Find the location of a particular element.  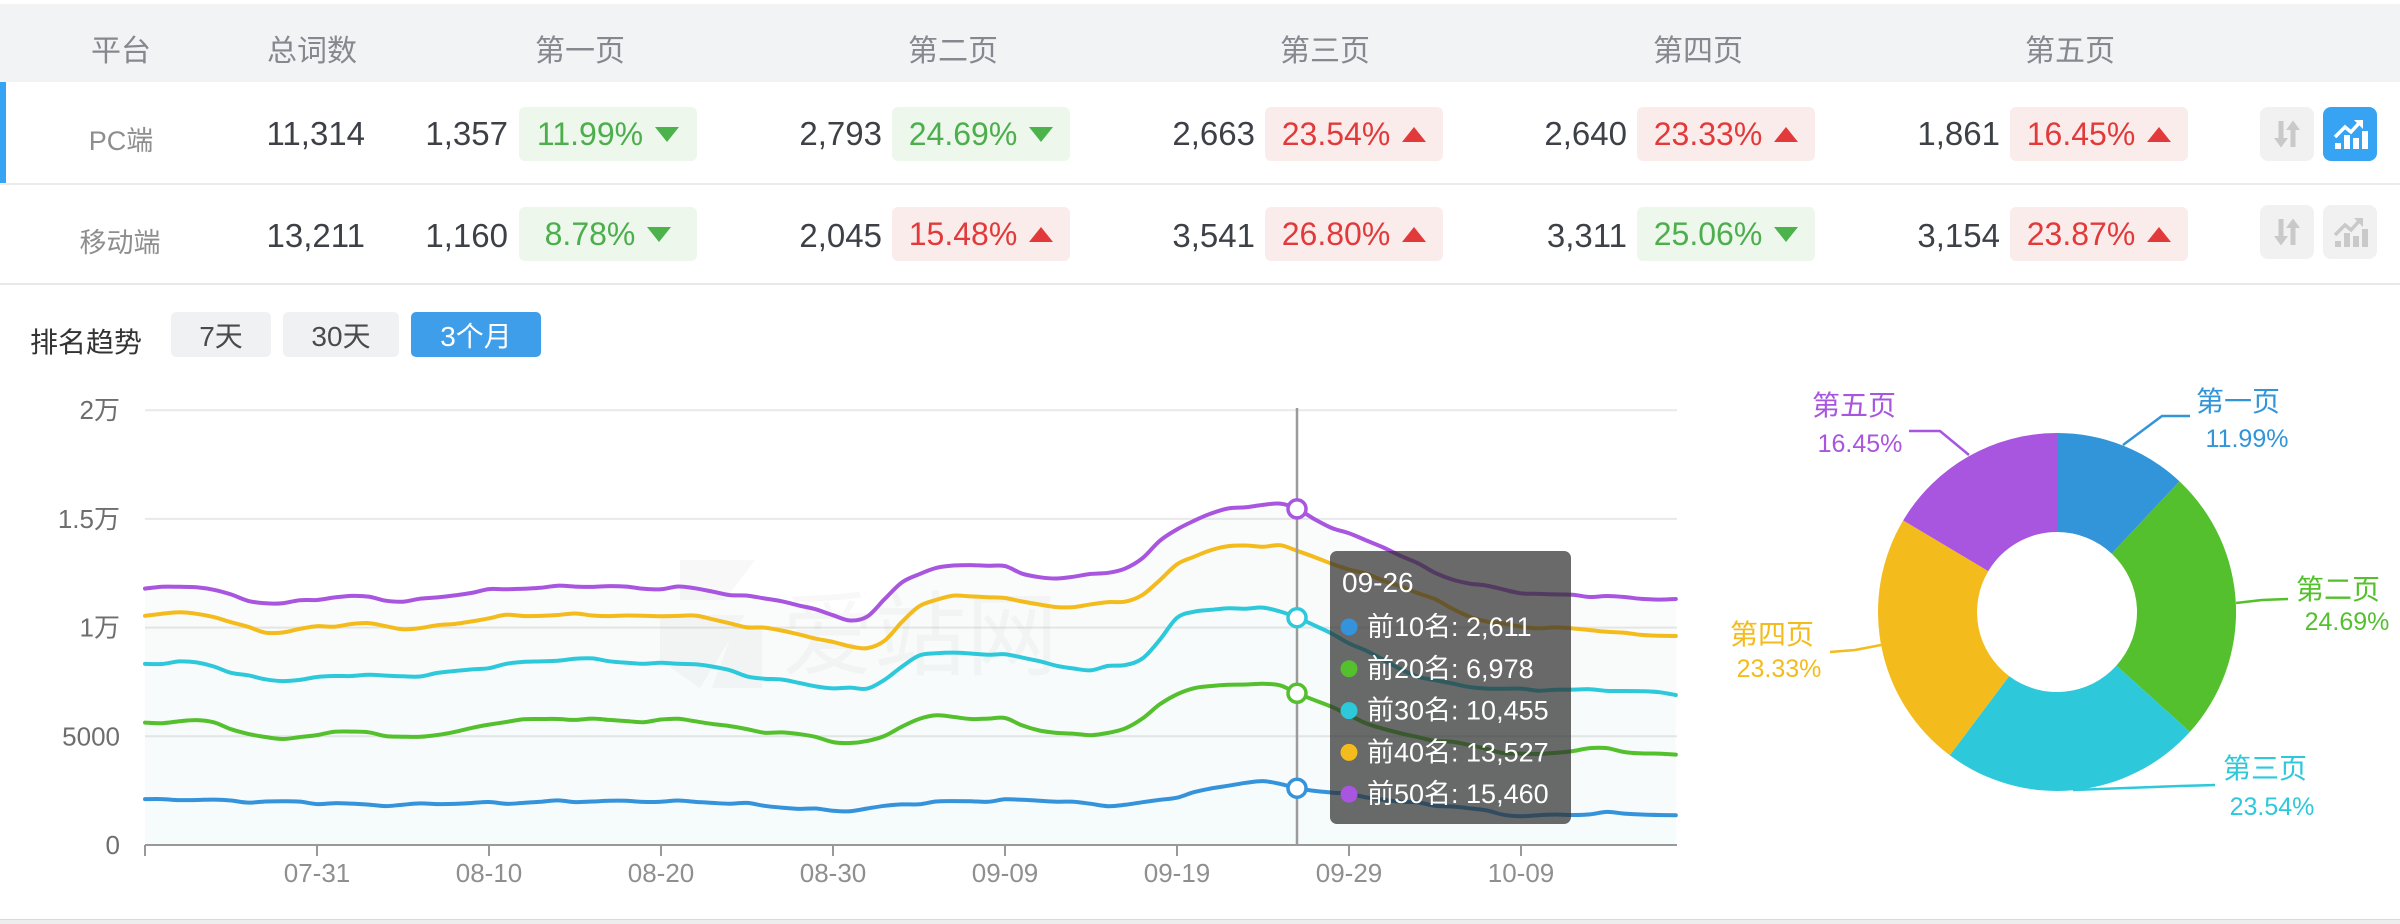

svg-text: 08-20 is located at coordinates (661, 873).